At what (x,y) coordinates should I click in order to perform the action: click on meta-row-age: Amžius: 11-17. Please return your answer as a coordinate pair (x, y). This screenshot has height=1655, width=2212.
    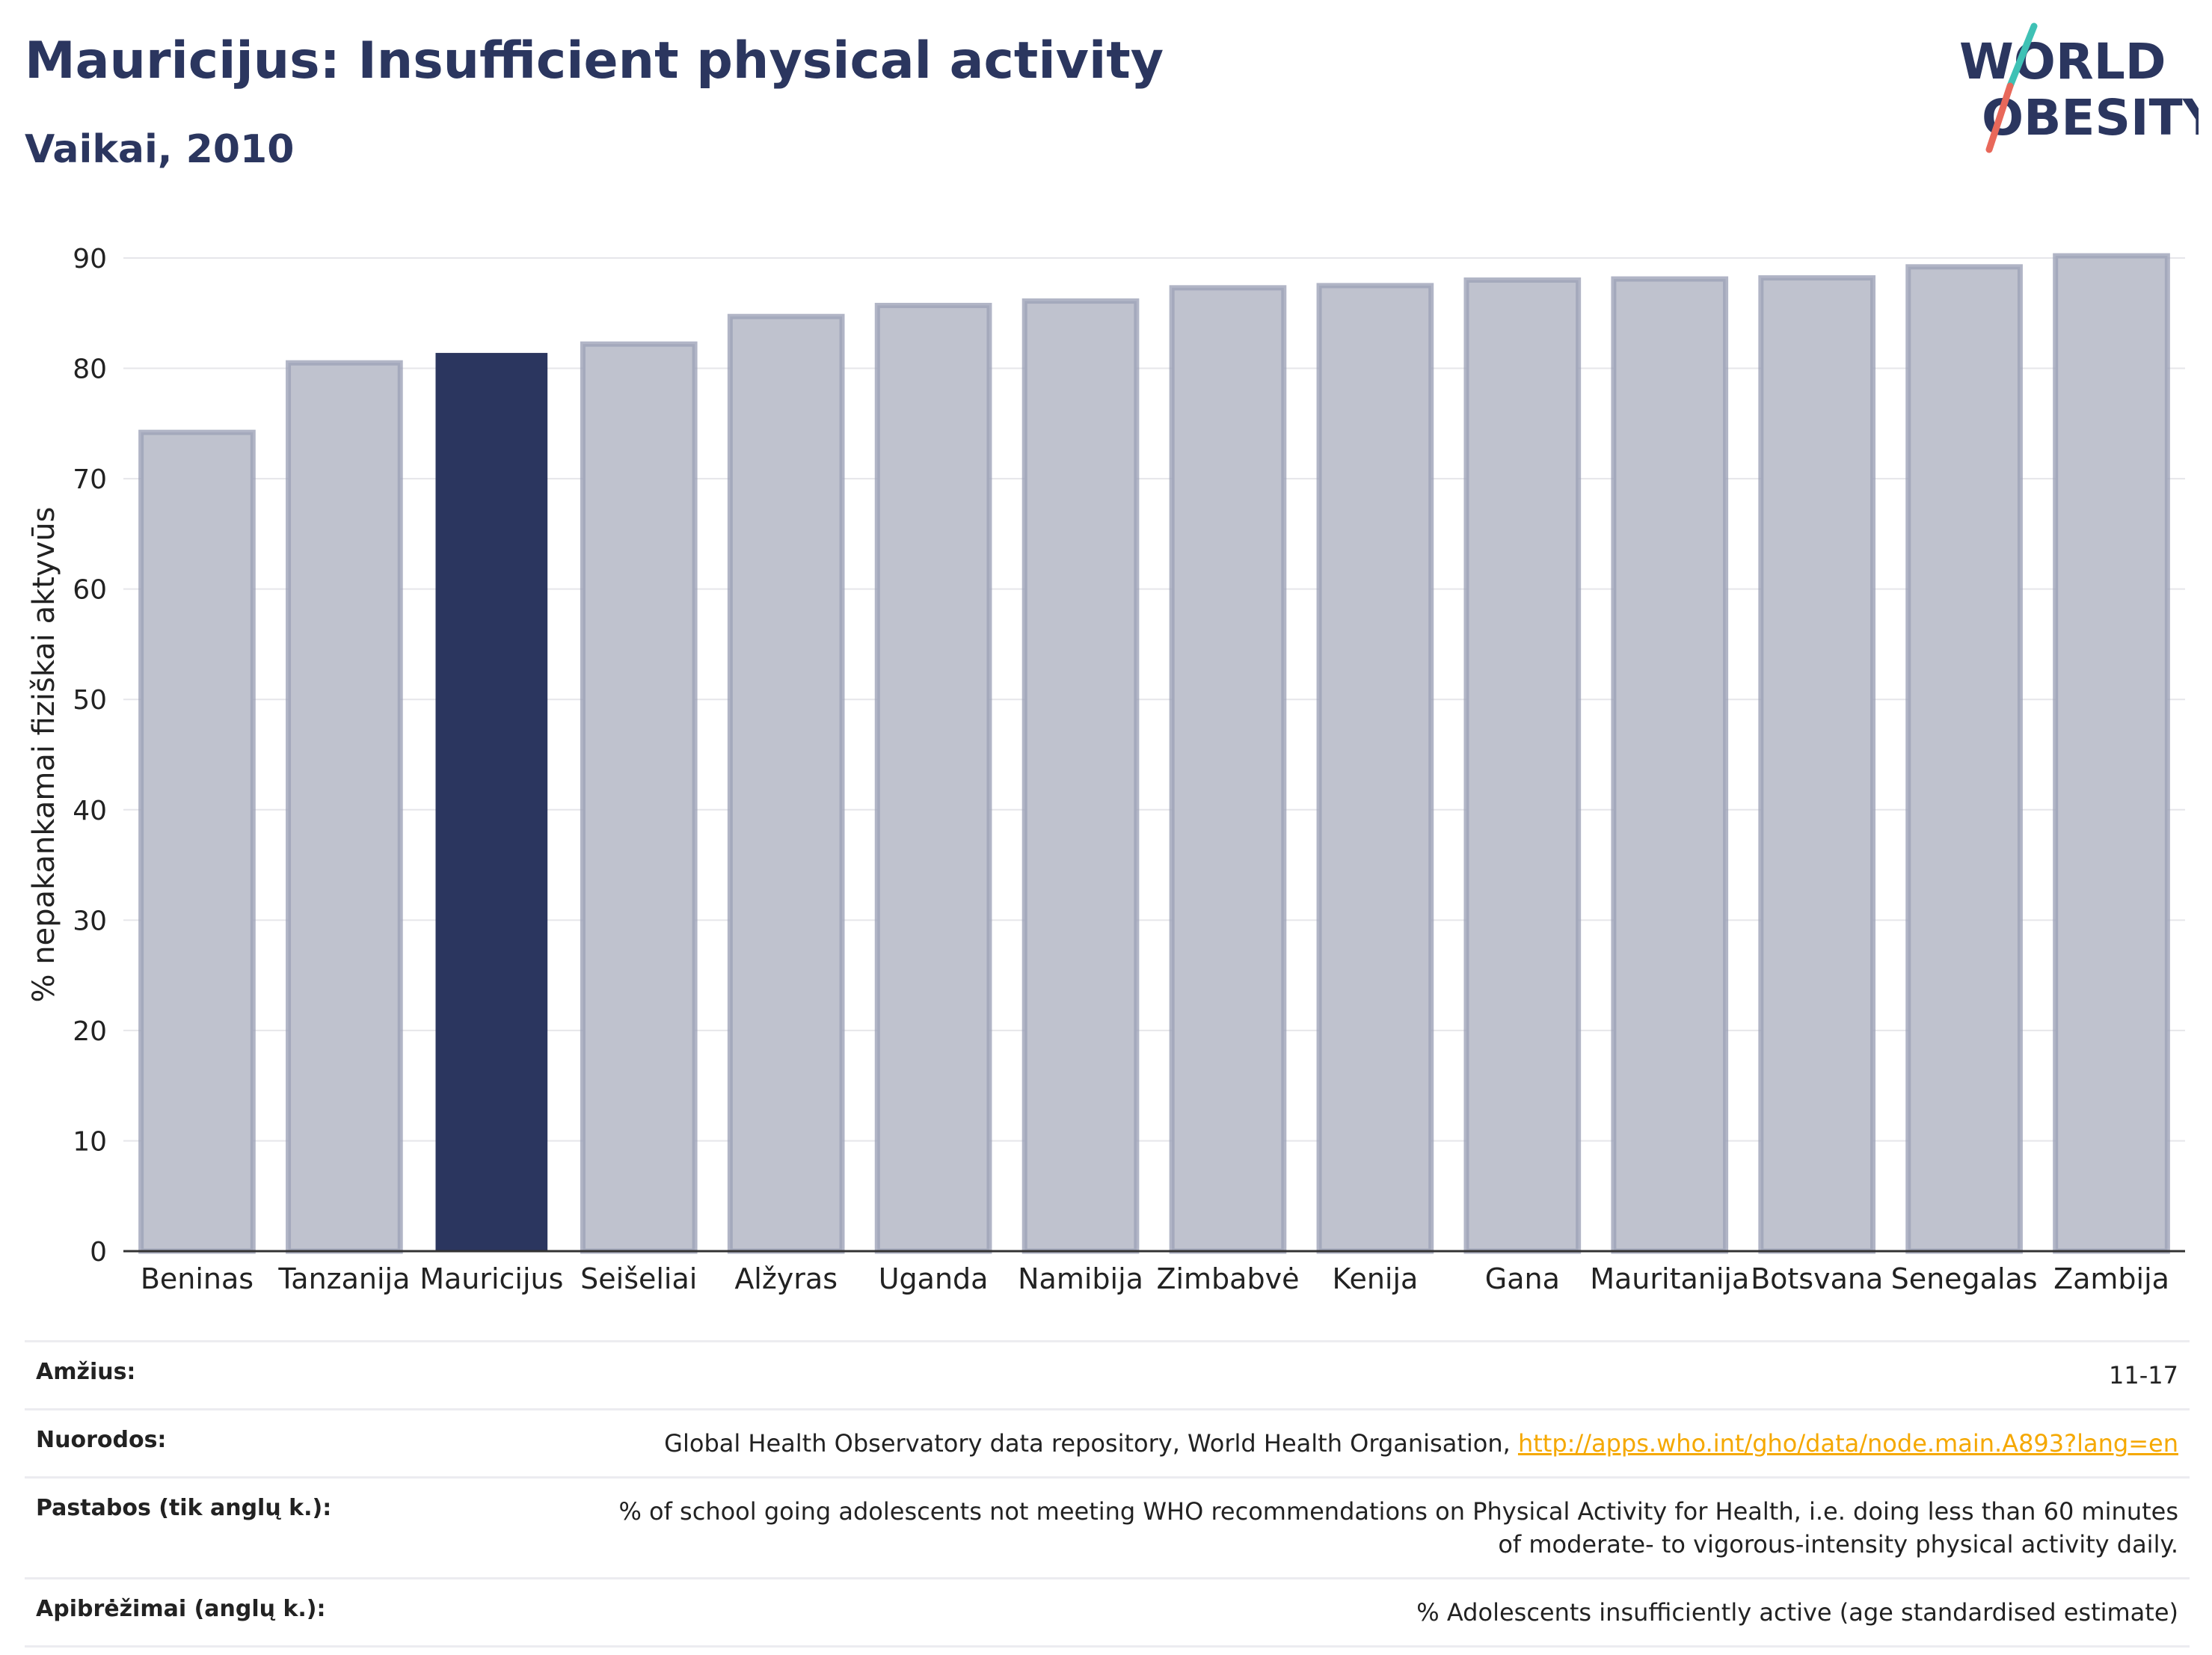
    Looking at the image, I should click on (1107, 1374).